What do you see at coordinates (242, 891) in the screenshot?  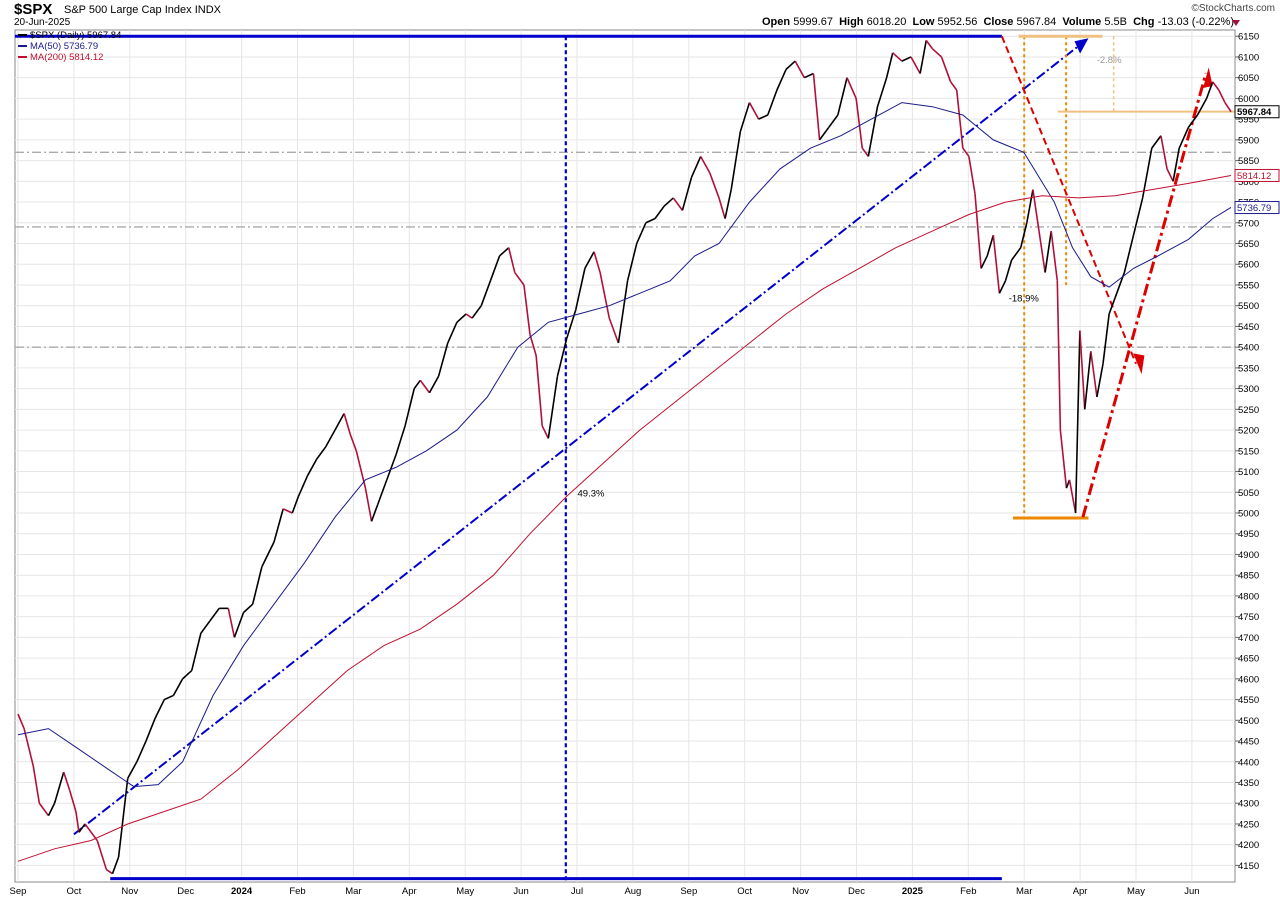 I see `x-tick-label: 2024` at bounding box center [242, 891].